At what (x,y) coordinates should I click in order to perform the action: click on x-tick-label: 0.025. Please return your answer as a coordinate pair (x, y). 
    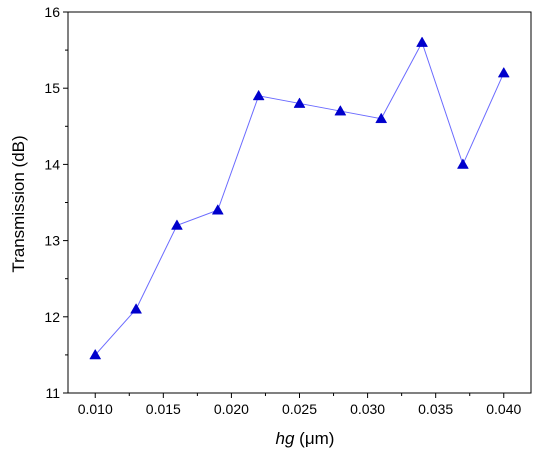
    Looking at the image, I should click on (299, 409).